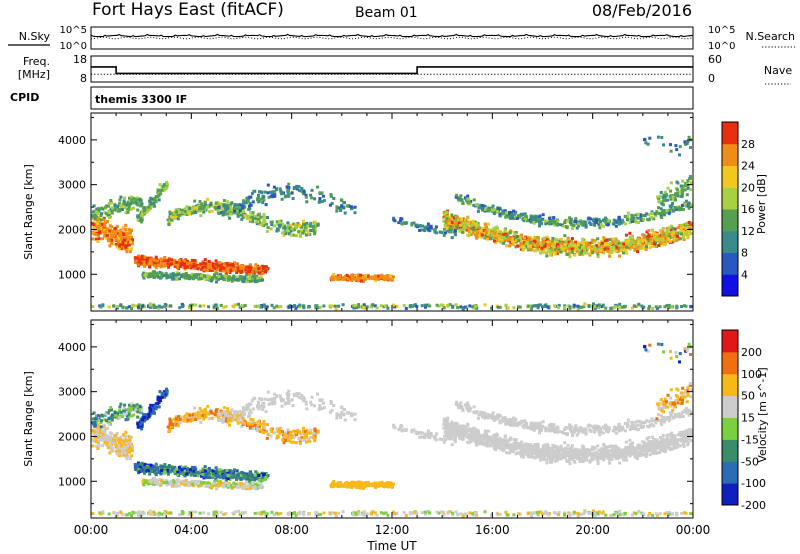  Describe the element at coordinates (730, 220) in the screenshot. I see `colorbar-swatch` at that location.